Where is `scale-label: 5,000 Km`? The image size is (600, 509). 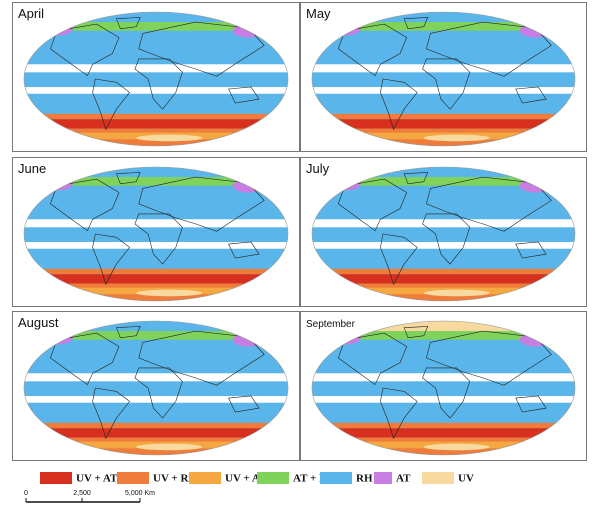 scale-label: 5,000 Km is located at coordinates (140, 493).